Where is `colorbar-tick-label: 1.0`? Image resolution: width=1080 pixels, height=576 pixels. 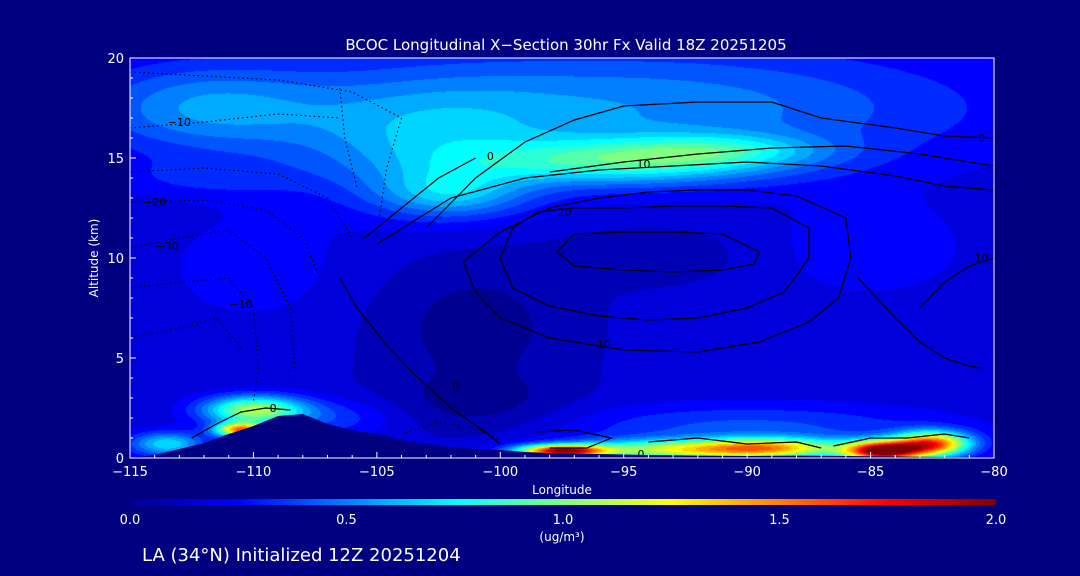 colorbar-tick-label: 1.0 is located at coordinates (563, 520).